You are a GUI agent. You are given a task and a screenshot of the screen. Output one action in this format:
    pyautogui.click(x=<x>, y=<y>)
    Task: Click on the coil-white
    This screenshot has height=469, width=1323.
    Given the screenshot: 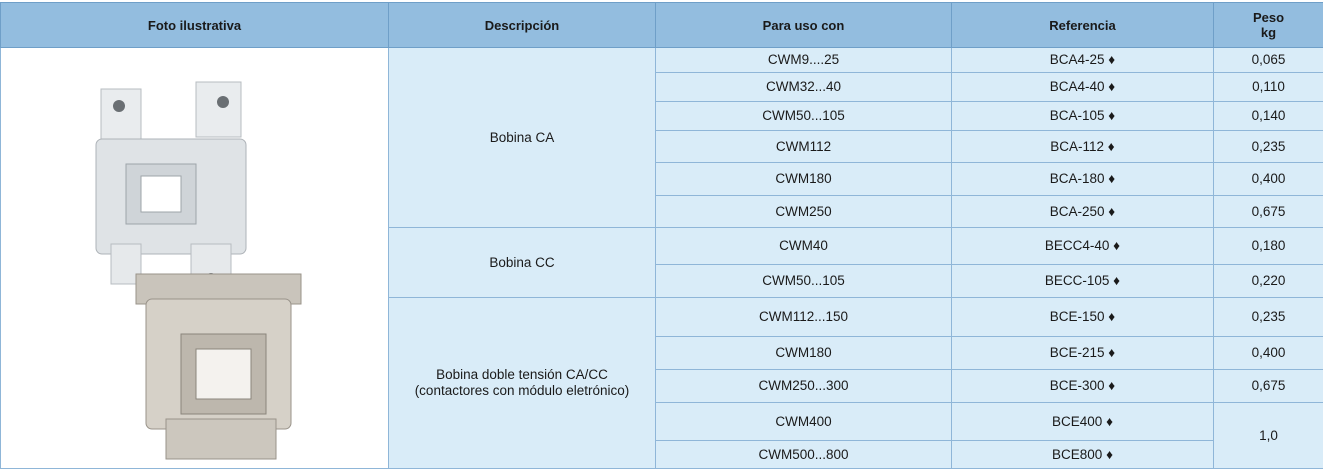 What is the action you would take?
    pyautogui.click(x=171, y=193)
    